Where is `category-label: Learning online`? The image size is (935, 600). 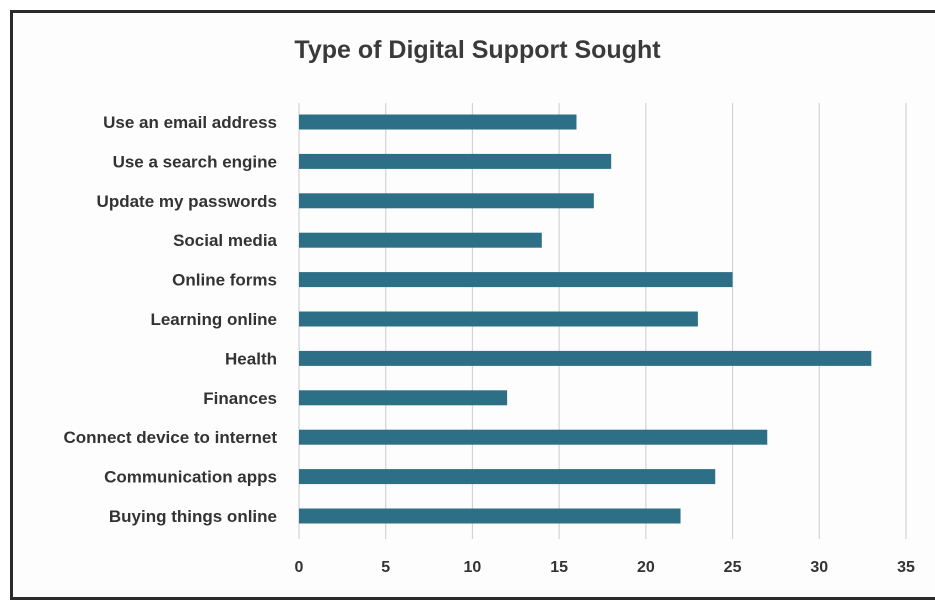 category-label: Learning online is located at coordinates (213, 319).